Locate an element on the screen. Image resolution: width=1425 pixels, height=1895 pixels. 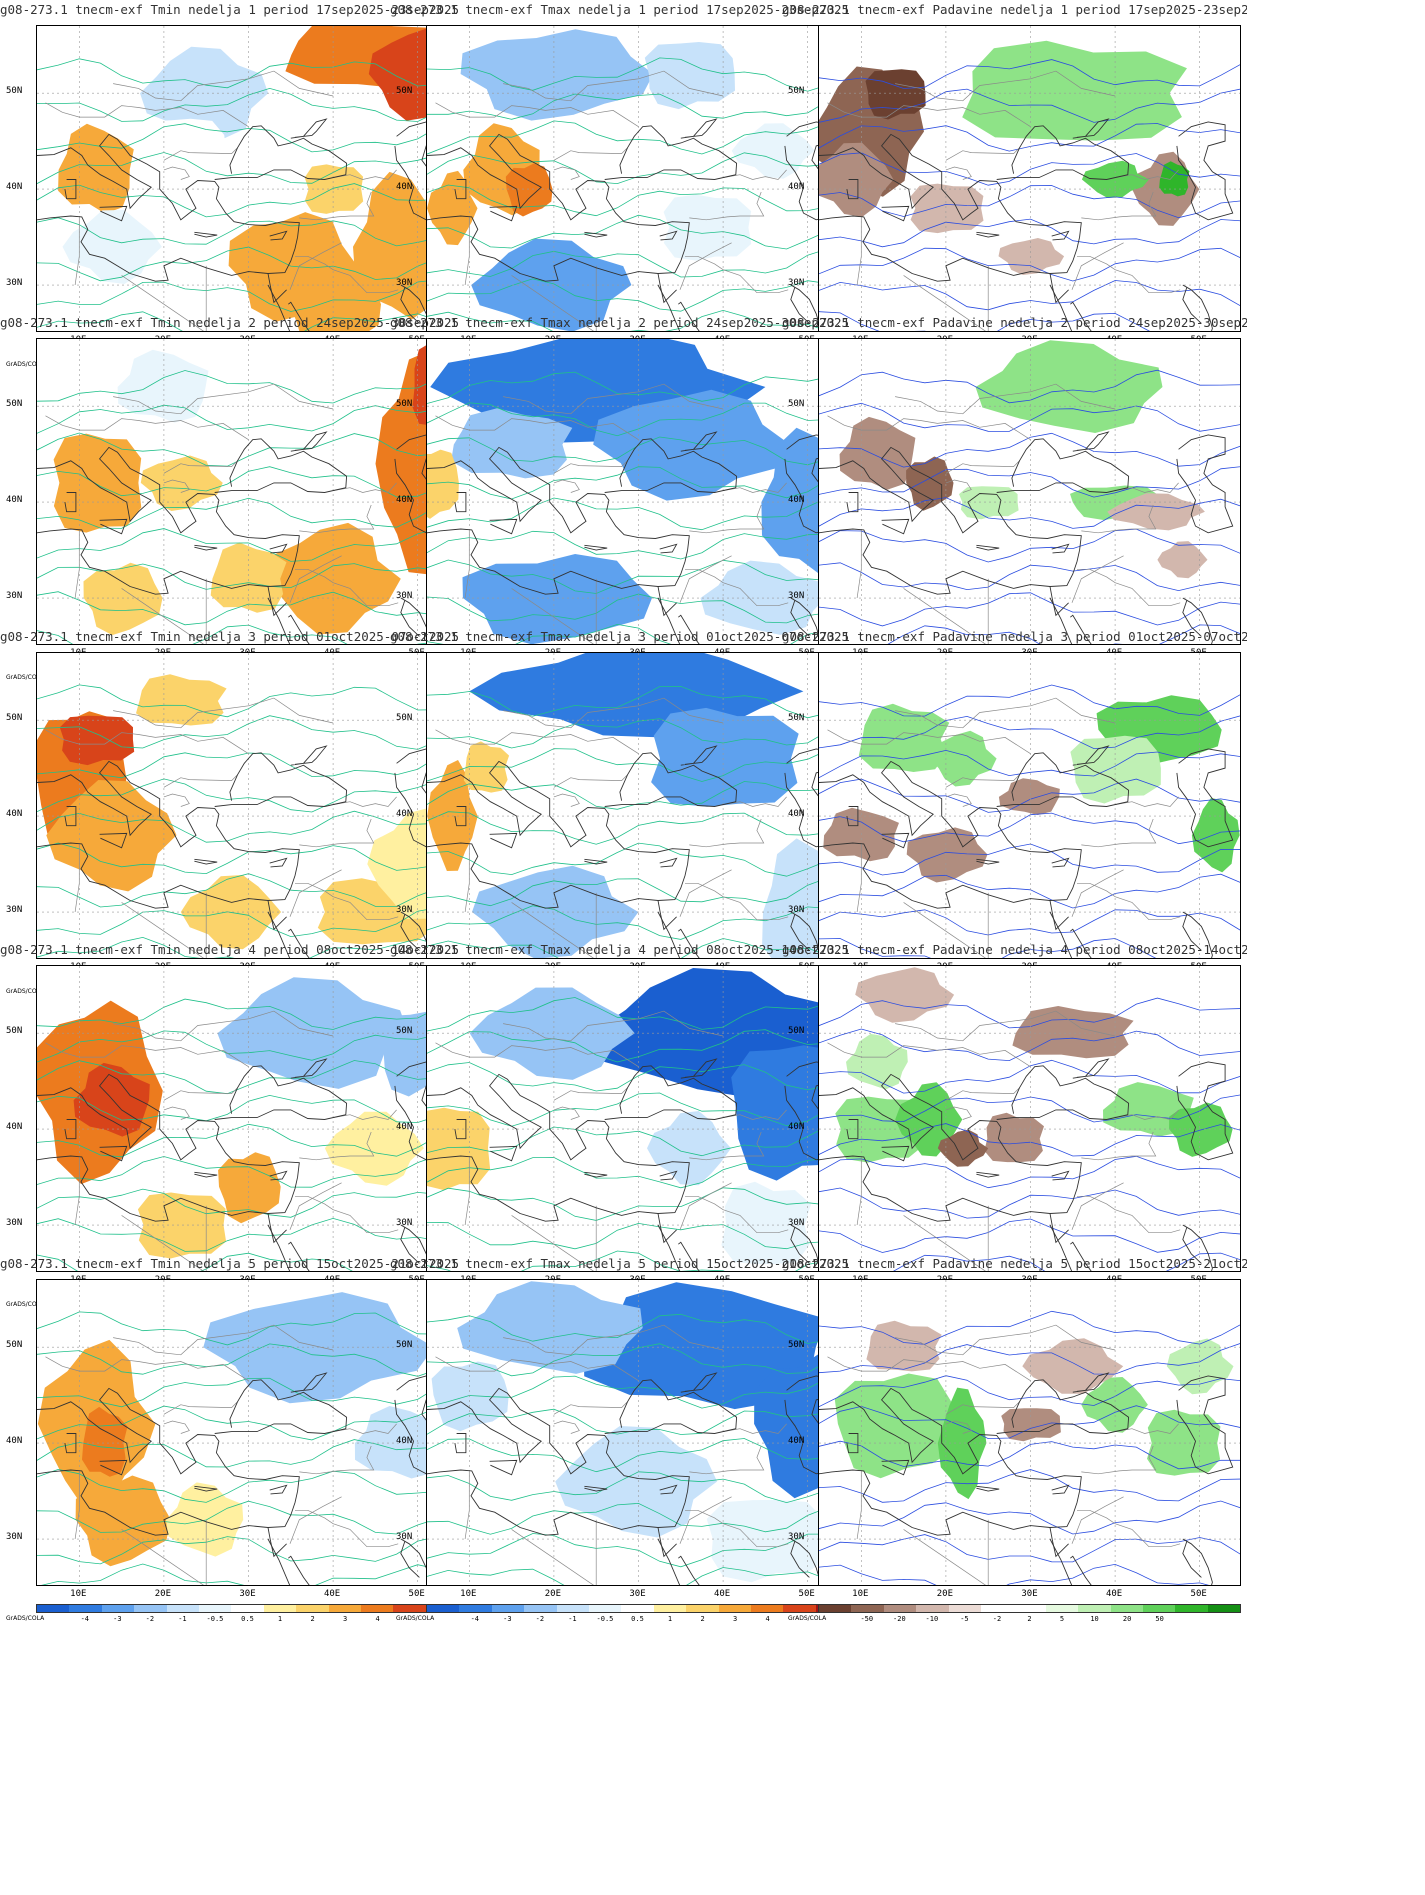
colorbar-tick-label: 0.5 is located at coordinates (247, 1619).